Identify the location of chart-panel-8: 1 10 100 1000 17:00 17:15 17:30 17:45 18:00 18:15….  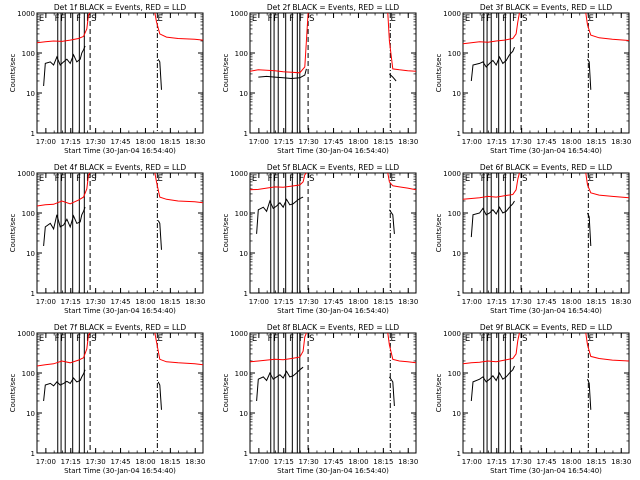
(320, 399).